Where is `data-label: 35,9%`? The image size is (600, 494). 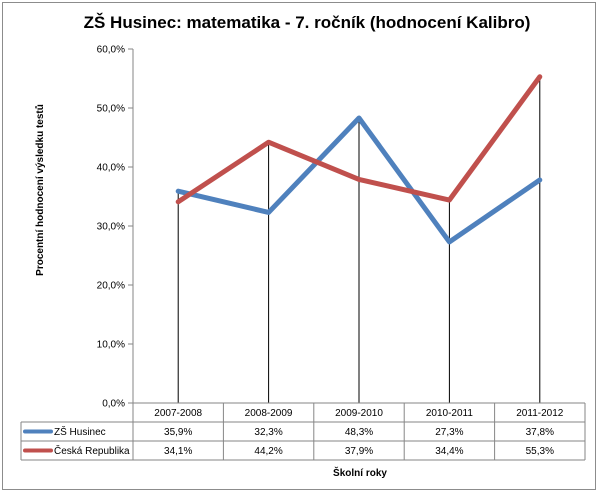
data-label: 35,9% is located at coordinates (178, 432).